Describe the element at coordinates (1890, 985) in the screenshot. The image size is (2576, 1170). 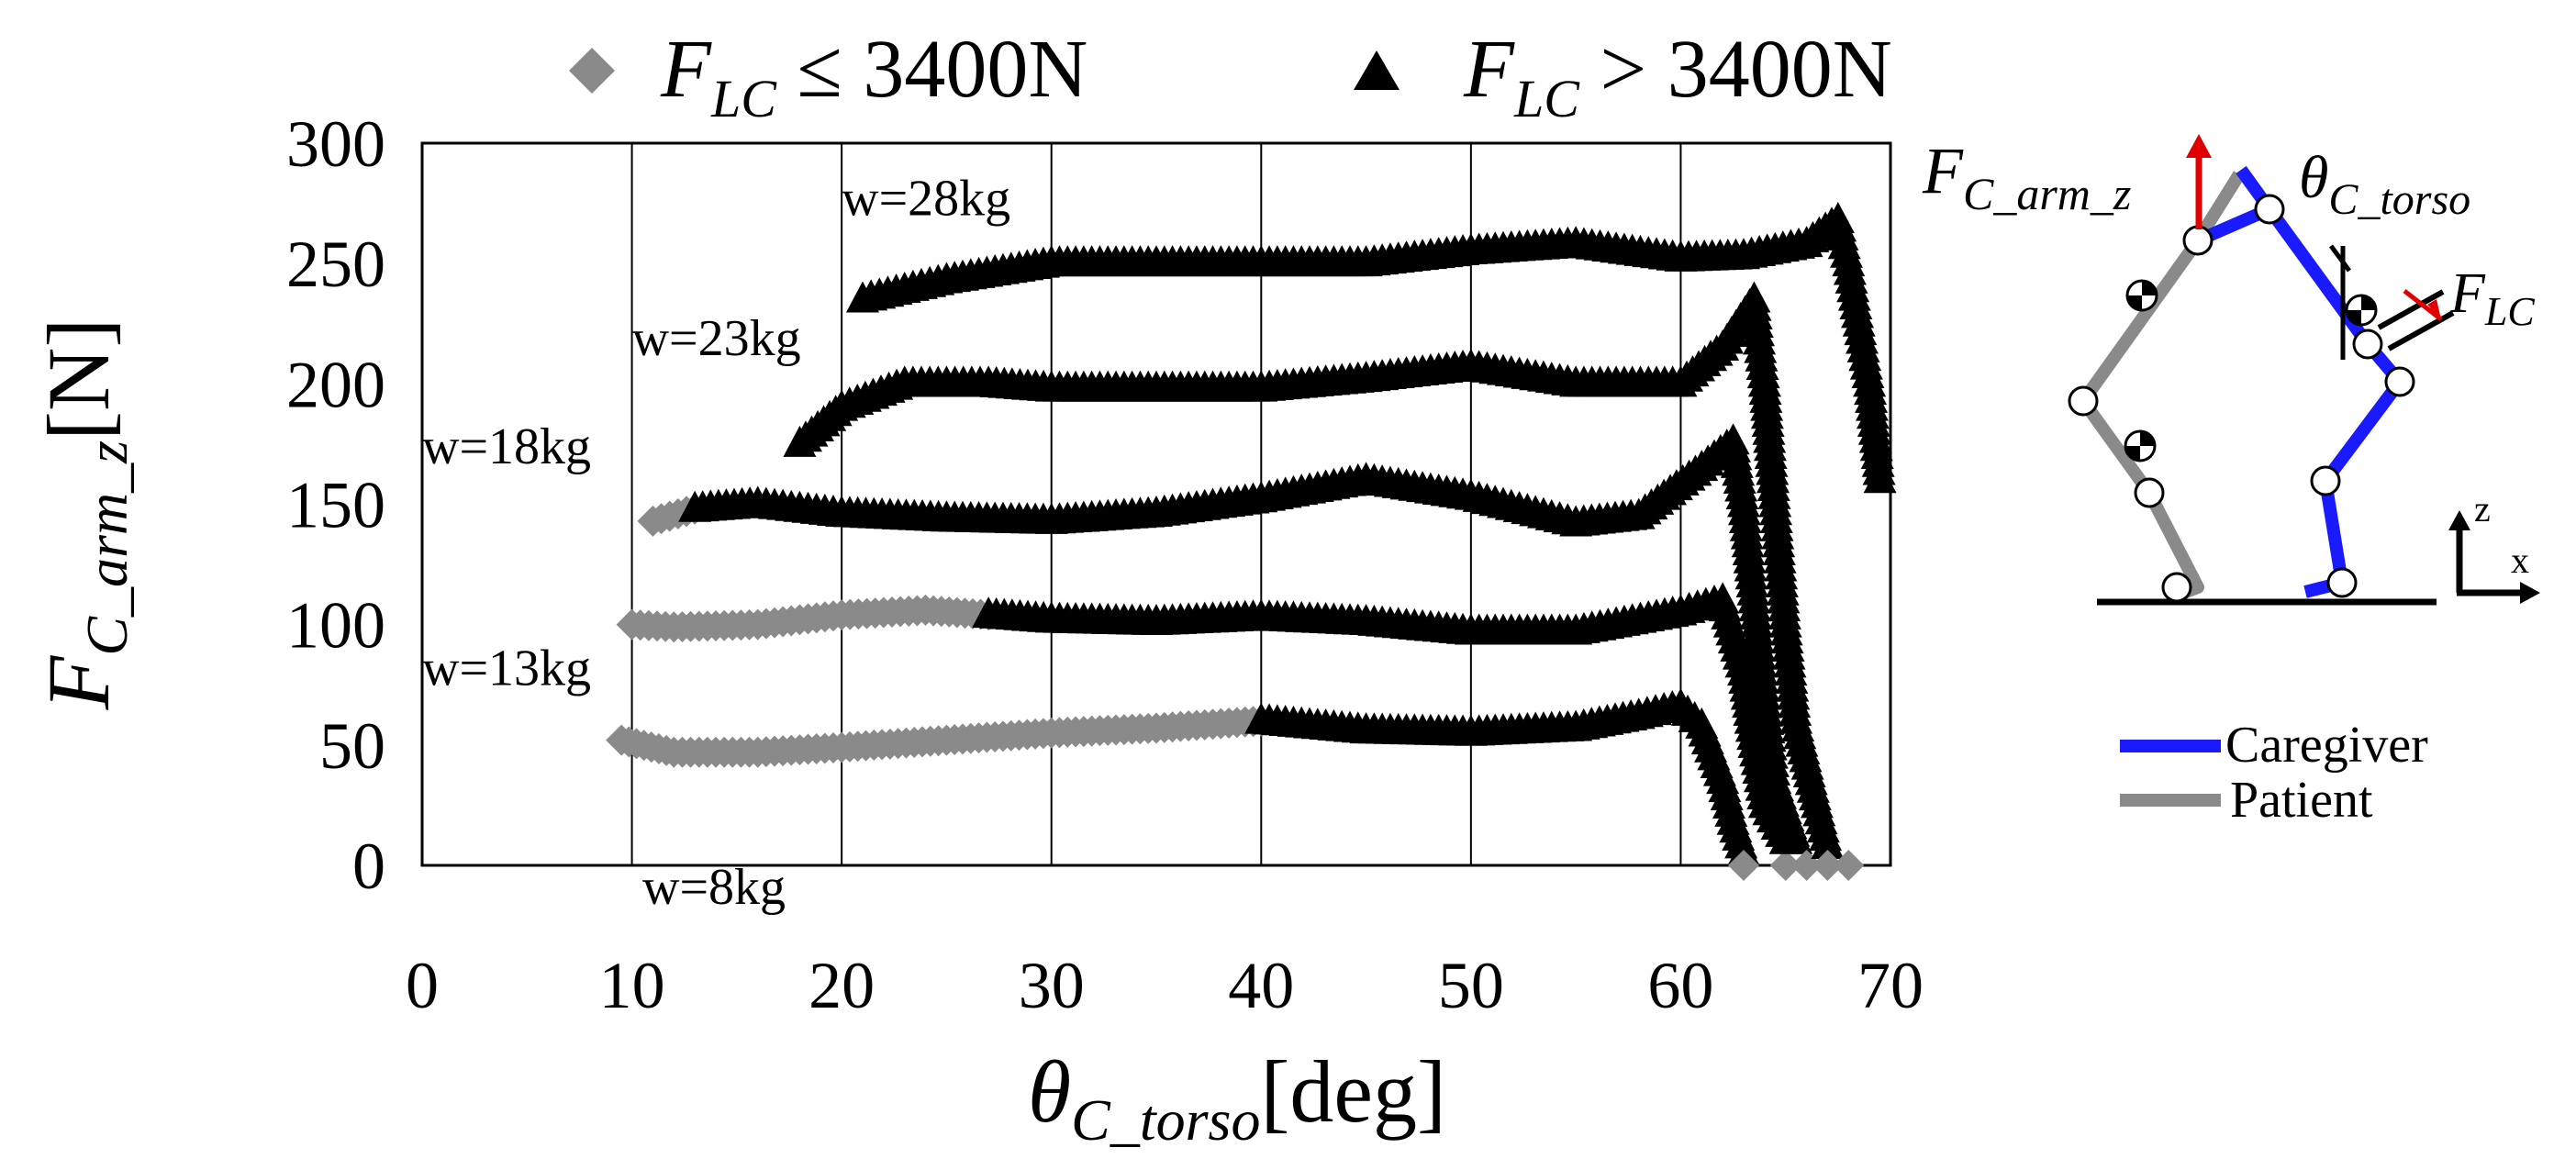
I see `x-tick-label: 70` at that location.